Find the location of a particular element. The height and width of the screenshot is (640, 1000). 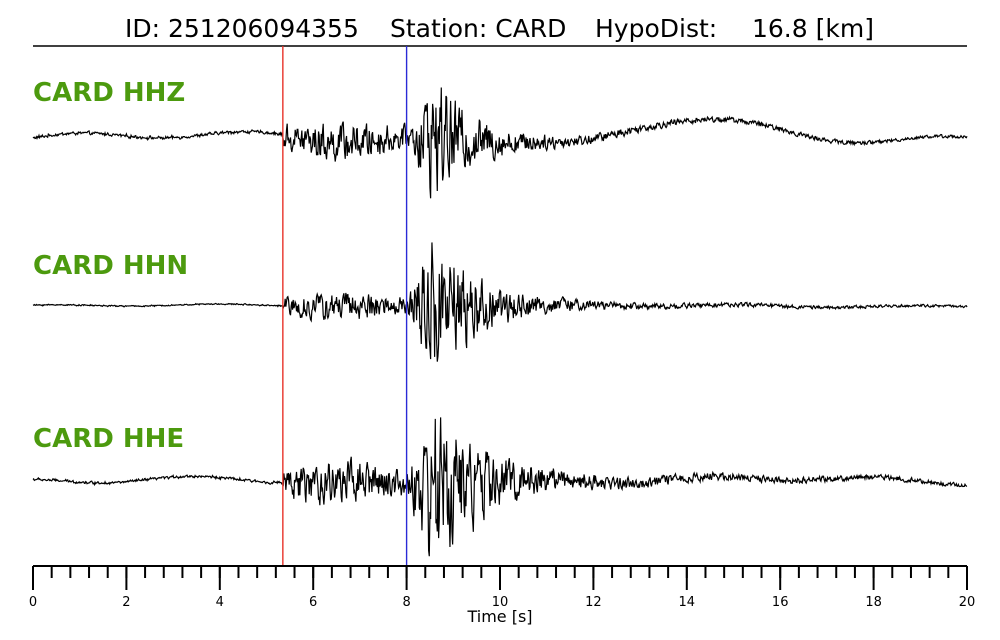

channel-label-hhn: CARD HHN is located at coordinates (110, 266).